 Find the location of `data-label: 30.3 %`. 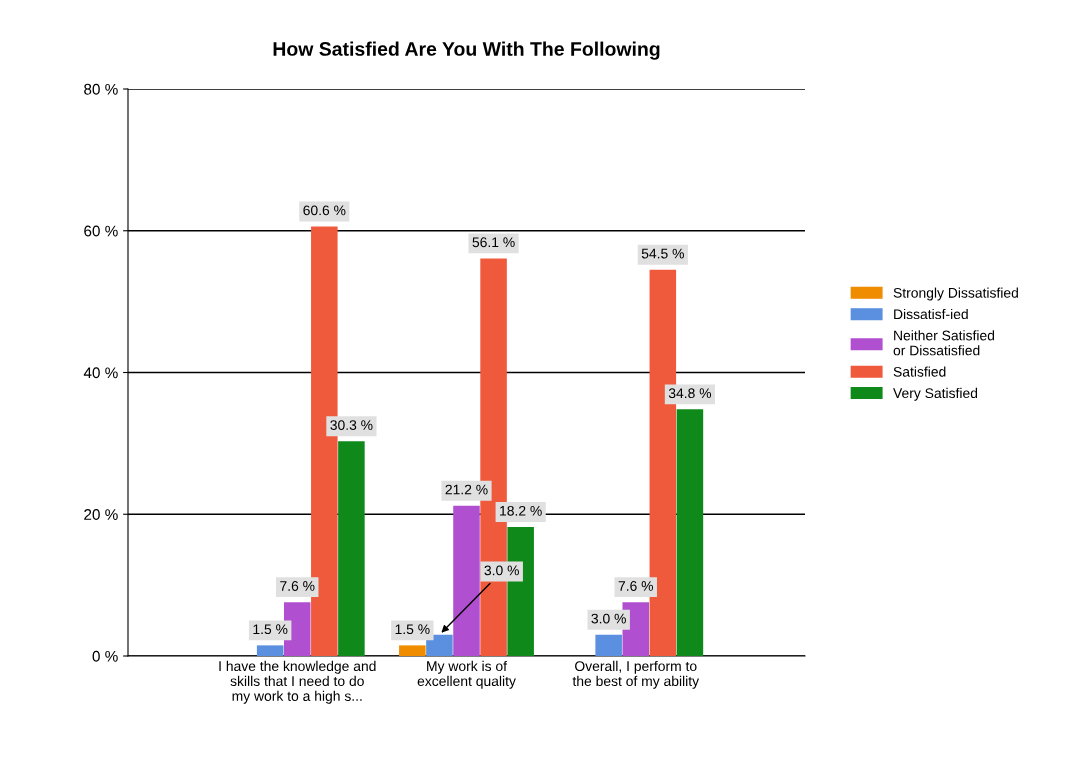

data-label: 30.3 % is located at coordinates (351, 425).